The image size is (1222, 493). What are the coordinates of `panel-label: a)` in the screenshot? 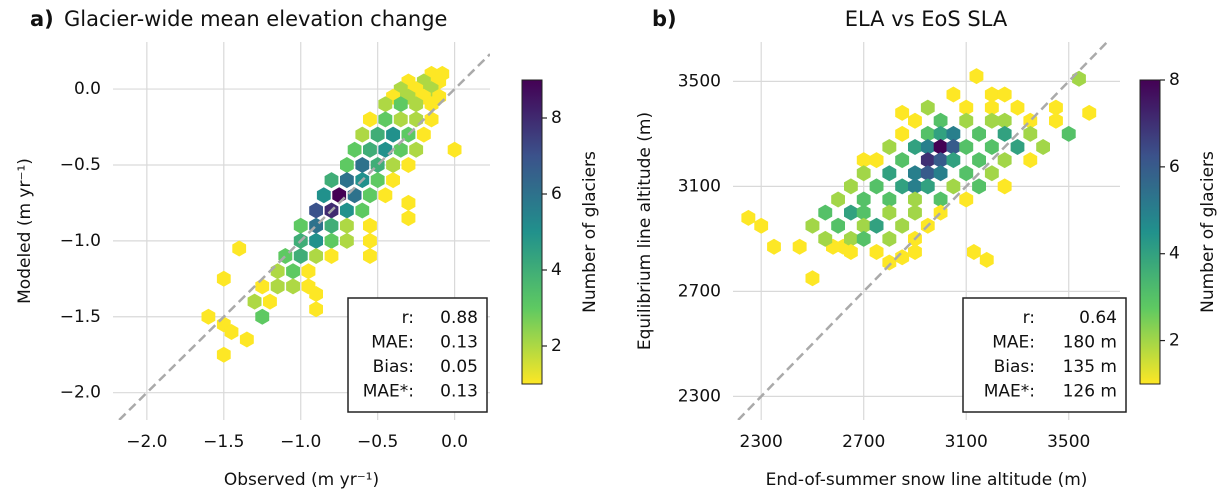 It's located at (42, 19).